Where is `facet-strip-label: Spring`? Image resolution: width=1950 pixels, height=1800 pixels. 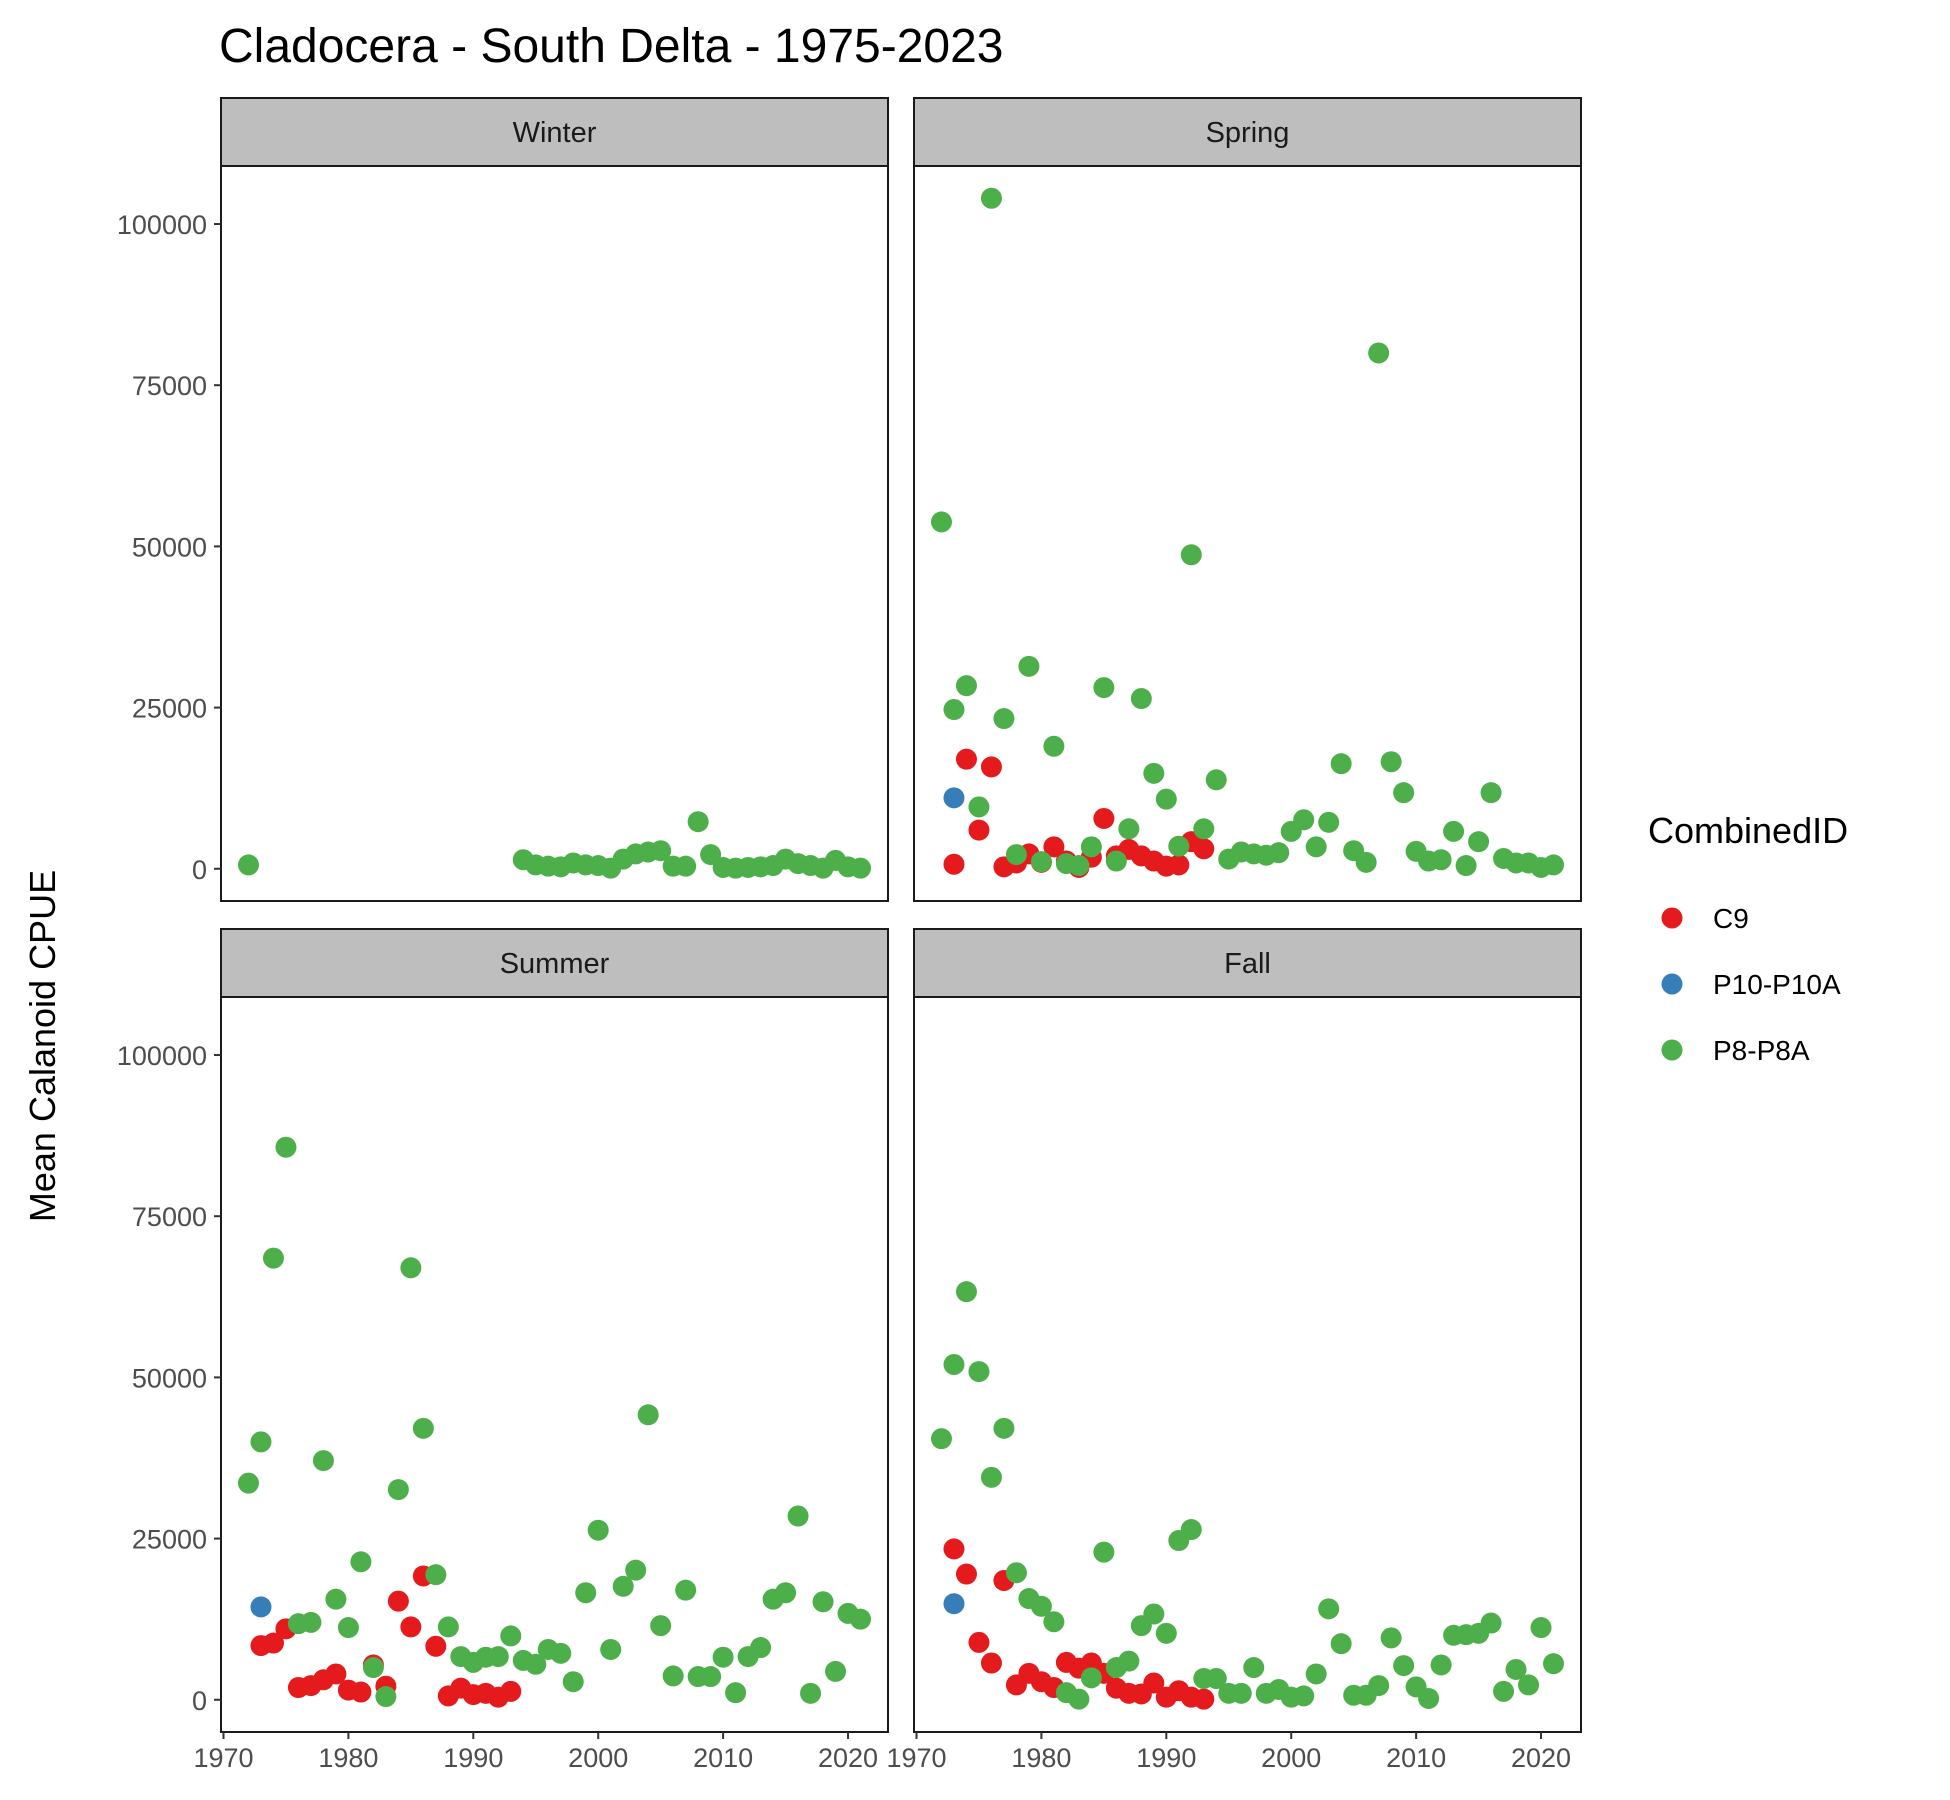 facet-strip-label: Spring is located at coordinates (1248, 133).